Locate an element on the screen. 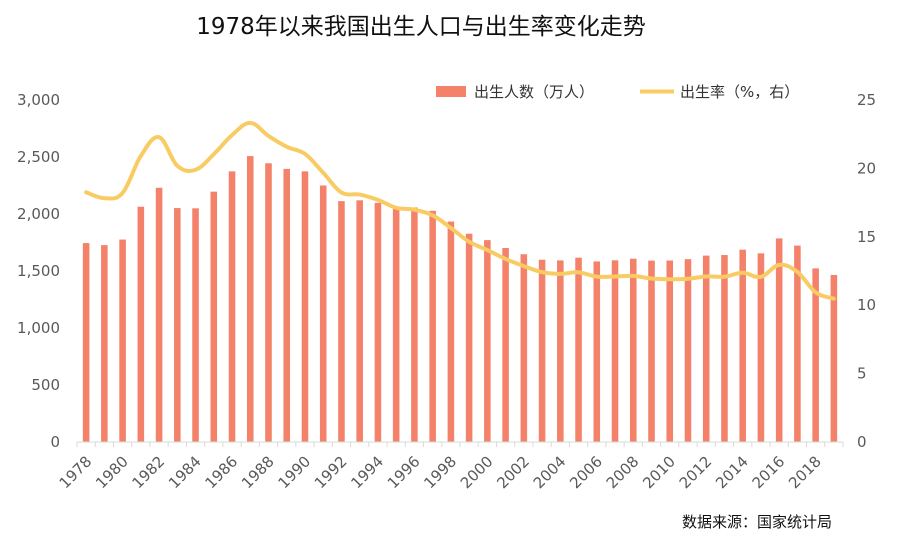 Image resolution: width=910 pixels, height=548 pixels. bar-births-2010 is located at coordinates (670, 351).